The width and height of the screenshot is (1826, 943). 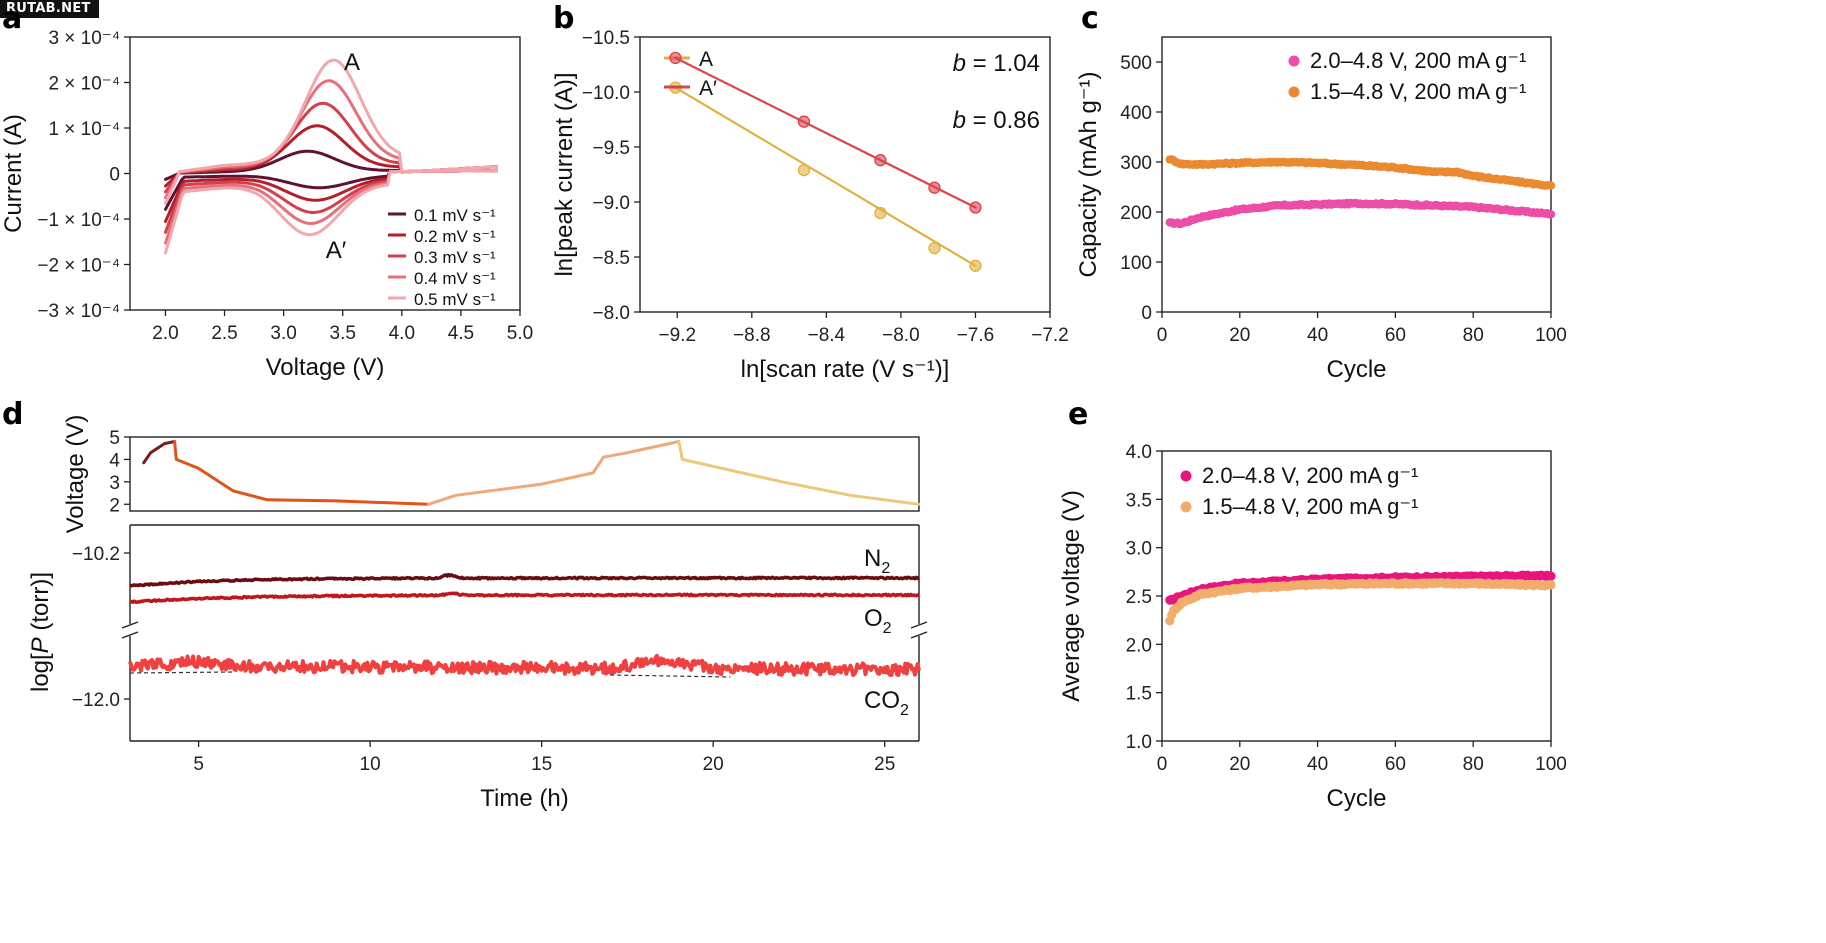 I want to click on legend-label-b: A′, so click(x=708, y=88).